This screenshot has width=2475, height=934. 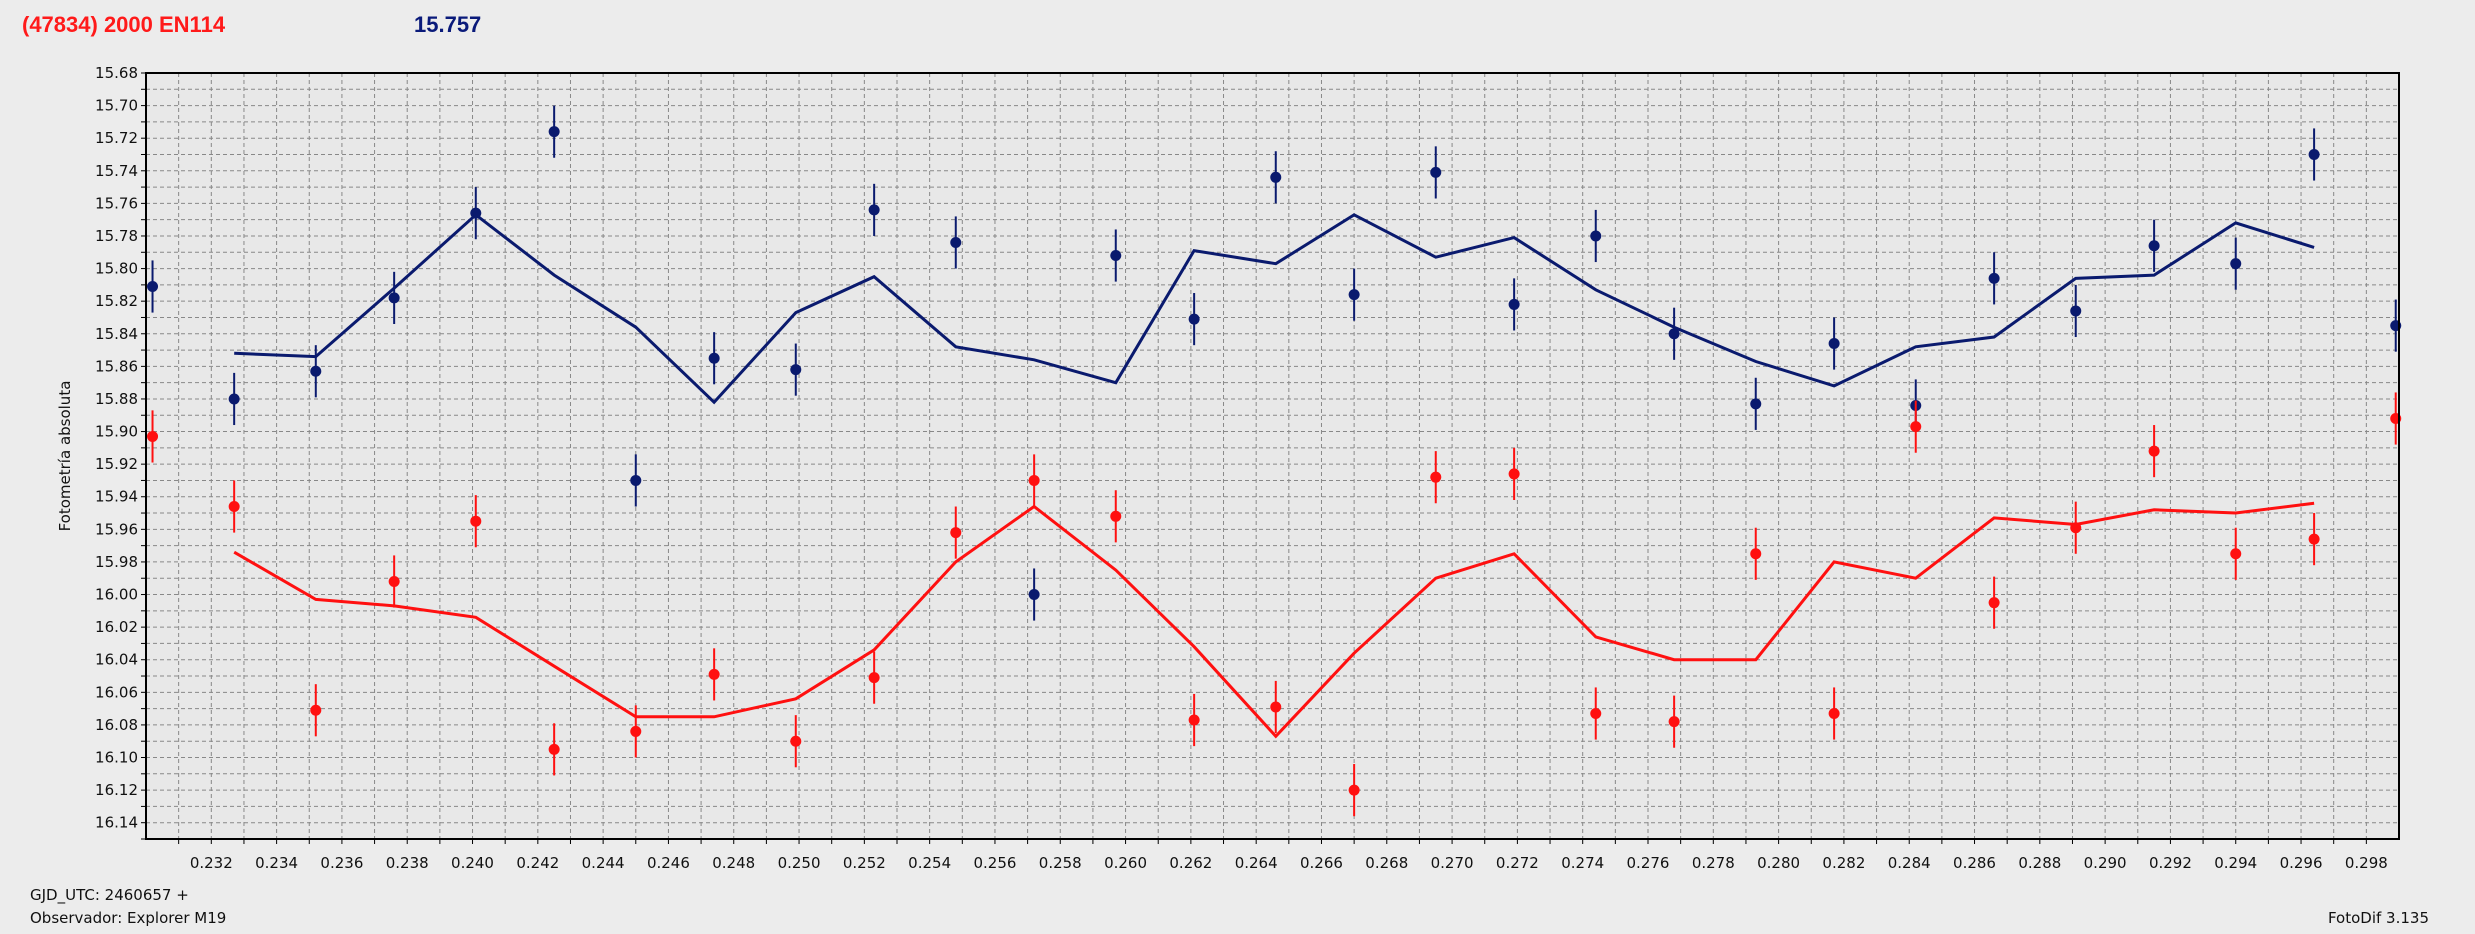 I want to click on y-tick-label: 16.10, so click(x=116, y=758).